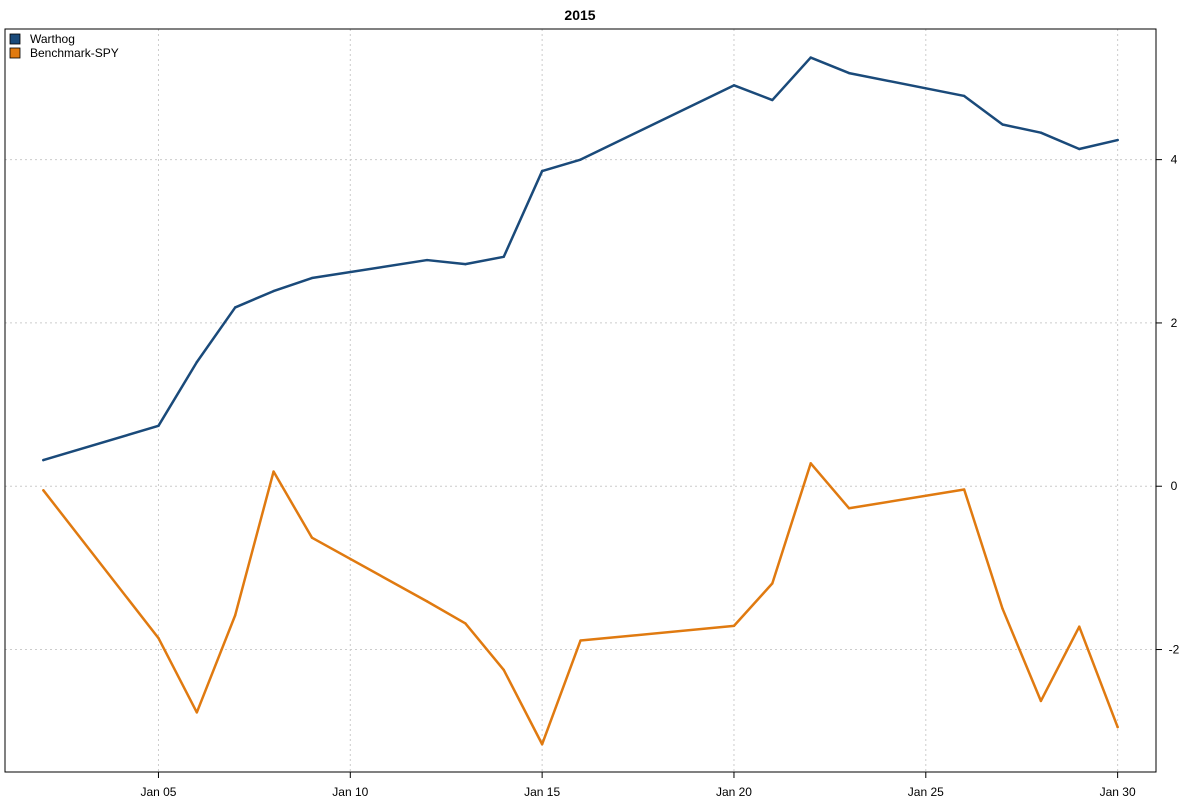 The image size is (1200, 800). I want to click on y-tick-label: 4, so click(1174, 160).